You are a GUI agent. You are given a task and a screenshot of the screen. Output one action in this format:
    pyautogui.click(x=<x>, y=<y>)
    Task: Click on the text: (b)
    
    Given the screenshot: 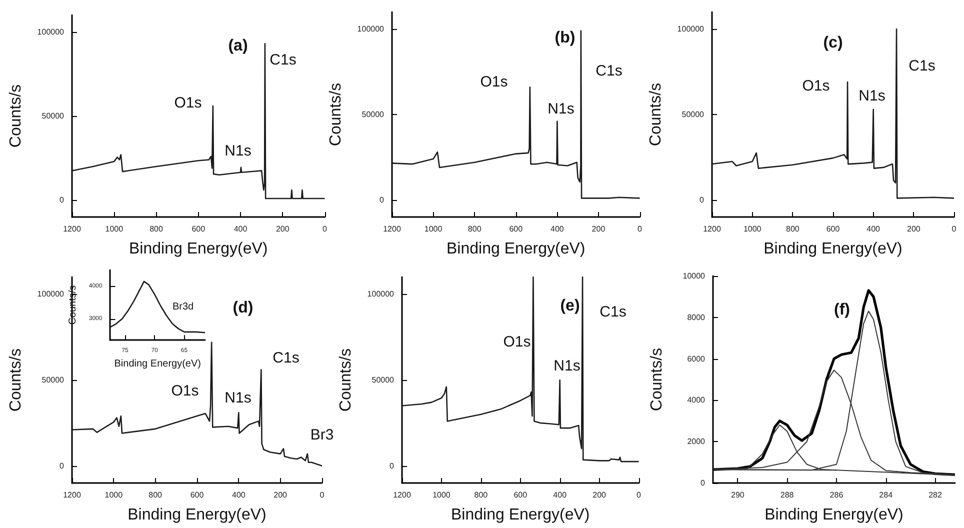 What is the action you would take?
    pyautogui.click(x=565, y=38)
    